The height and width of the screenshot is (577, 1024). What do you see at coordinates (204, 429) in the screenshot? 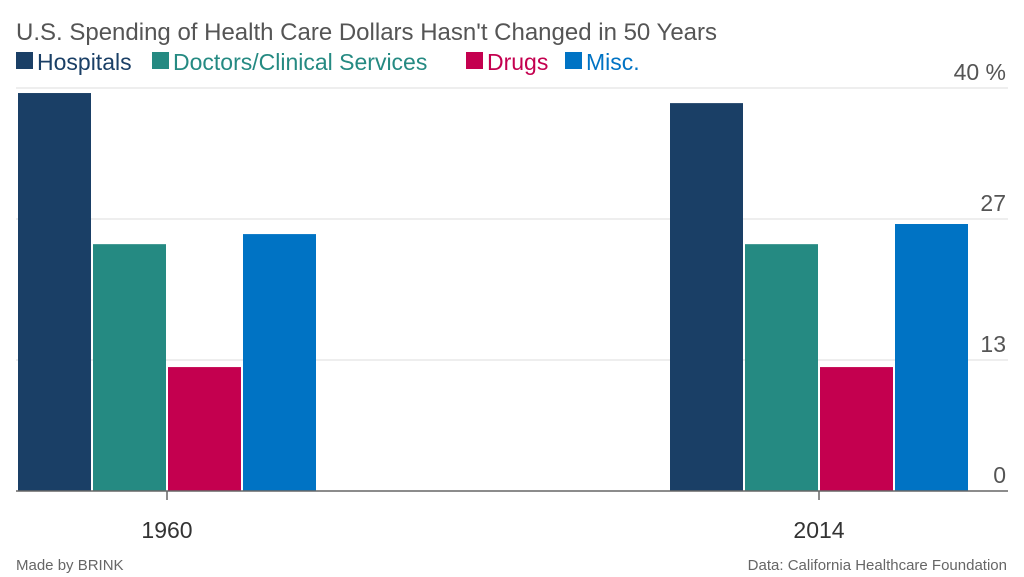
I see `bar-1960-drugs` at bounding box center [204, 429].